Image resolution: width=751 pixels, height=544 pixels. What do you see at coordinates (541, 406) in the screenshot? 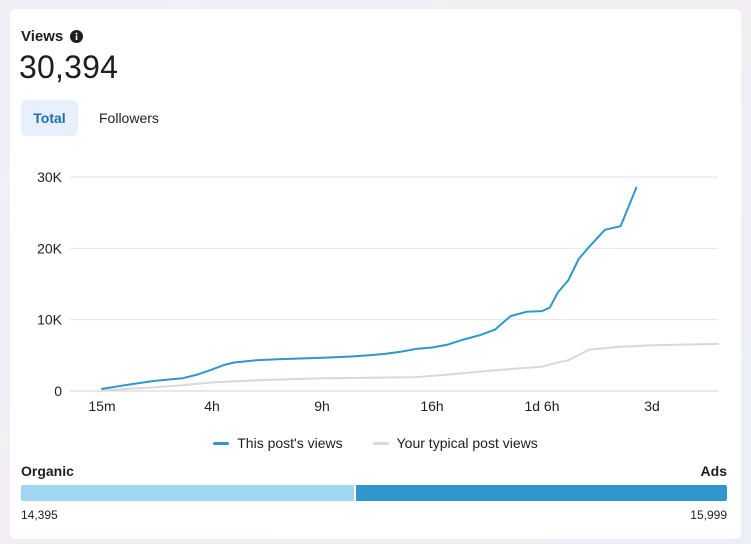
I see `x-tick-label: 1d 6h` at bounding box center [541, 406].